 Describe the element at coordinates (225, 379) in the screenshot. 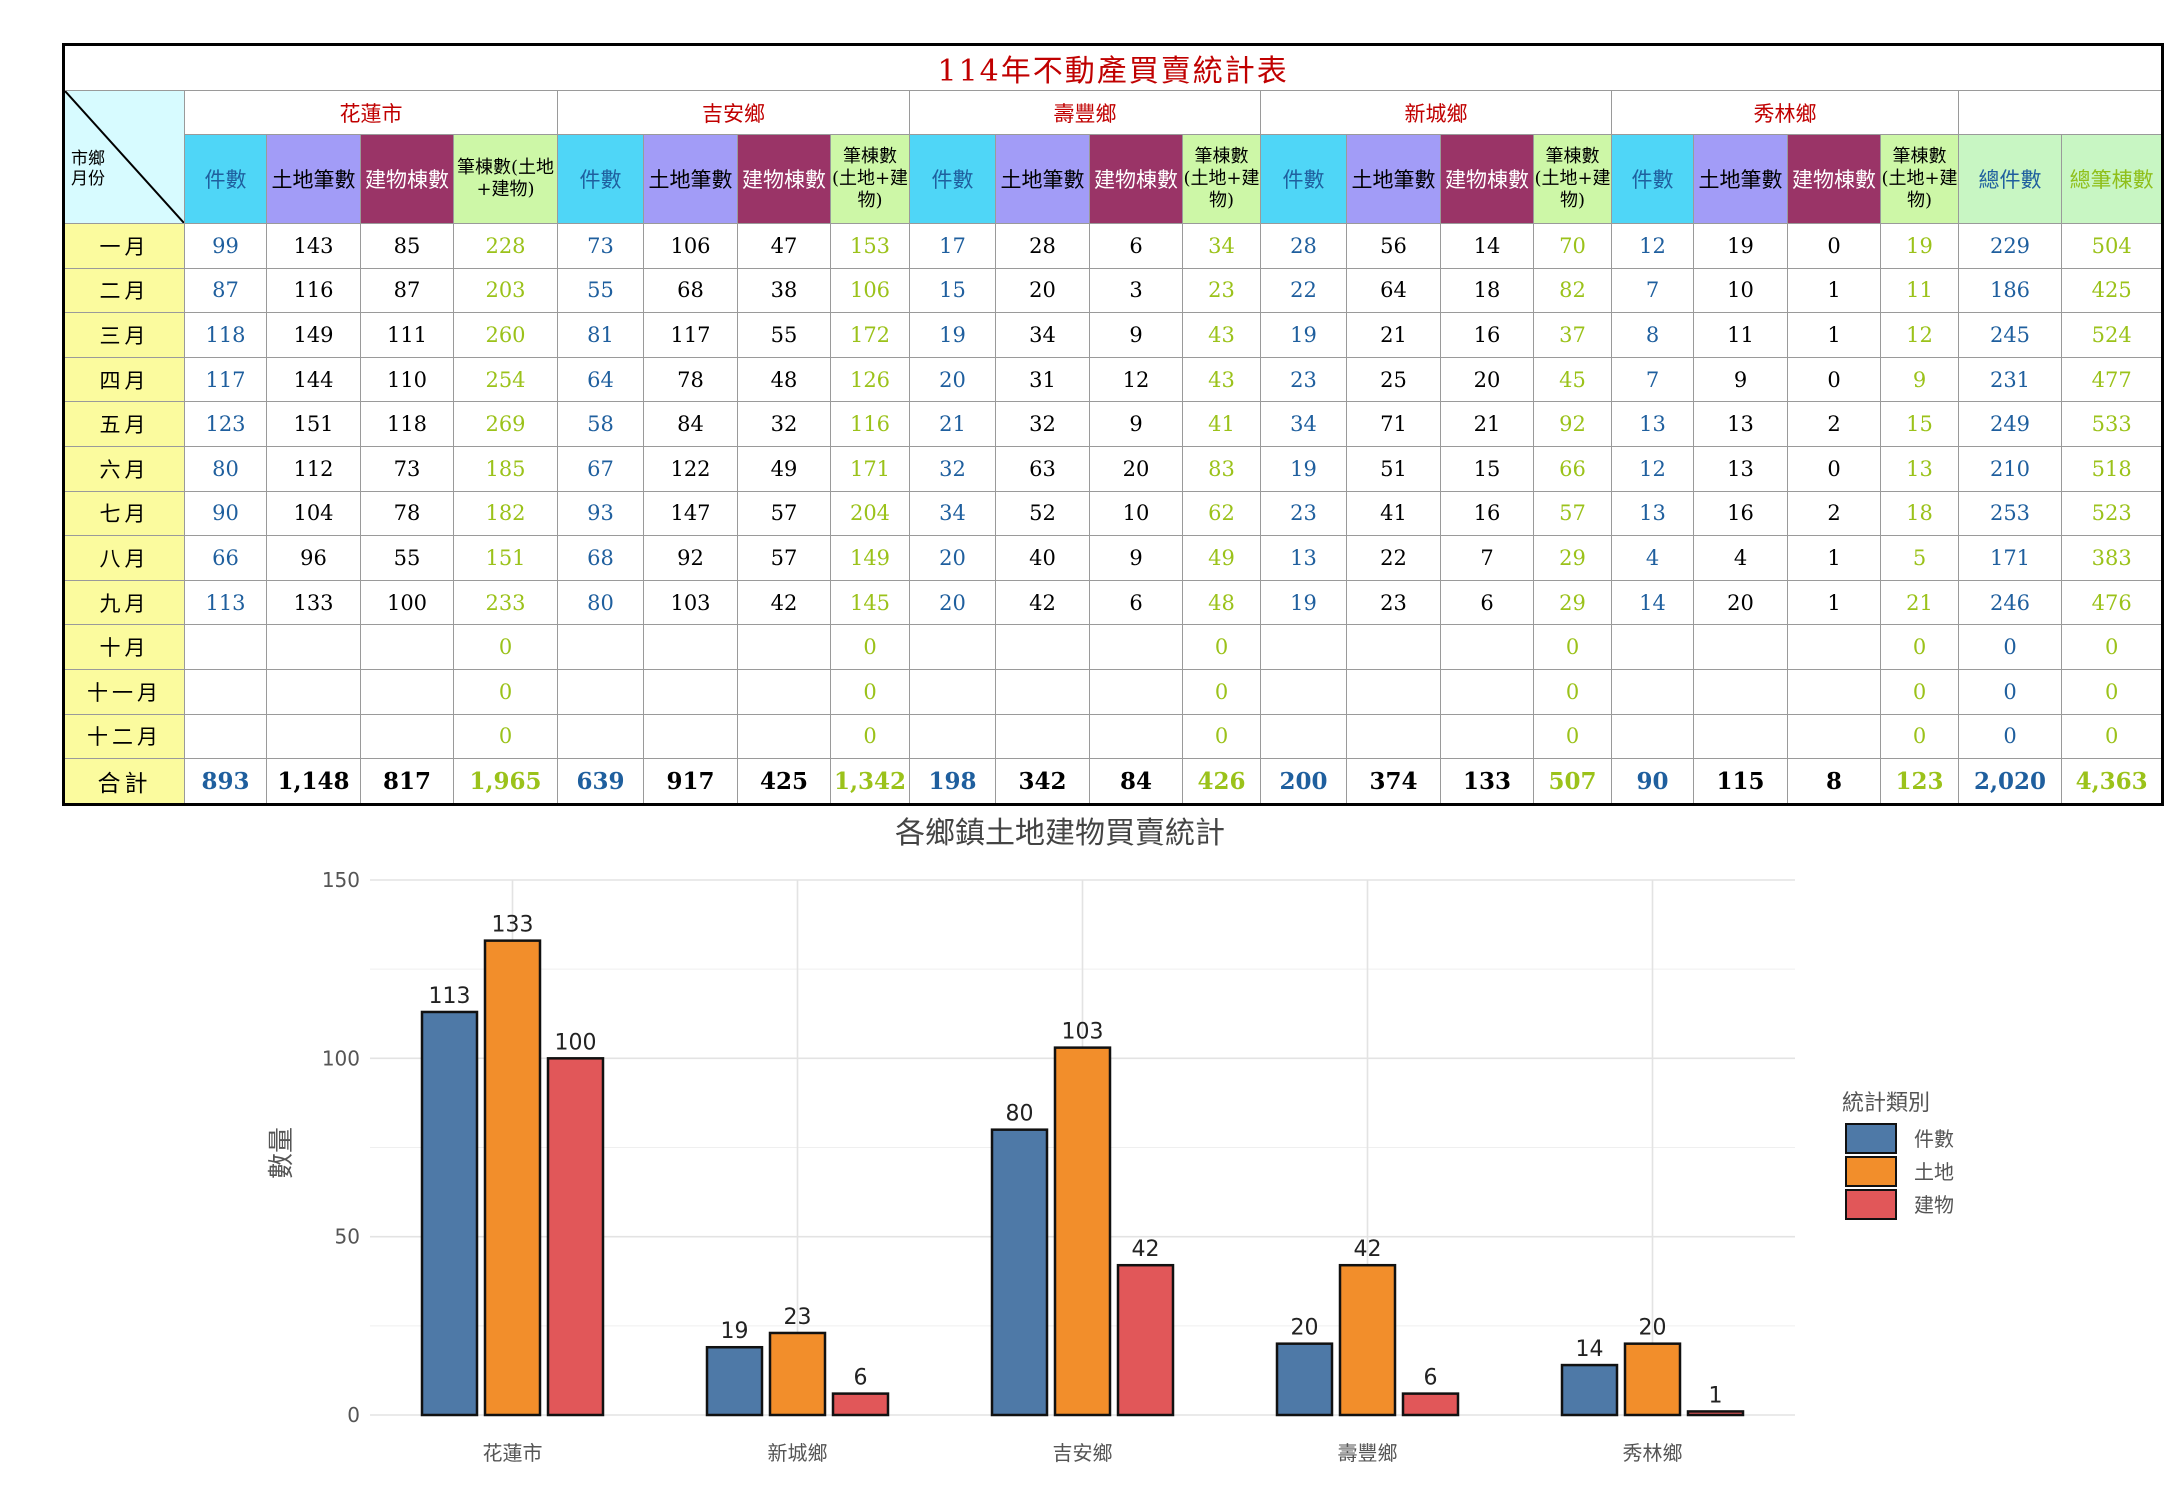

I see `table-cell: 117` at that location.